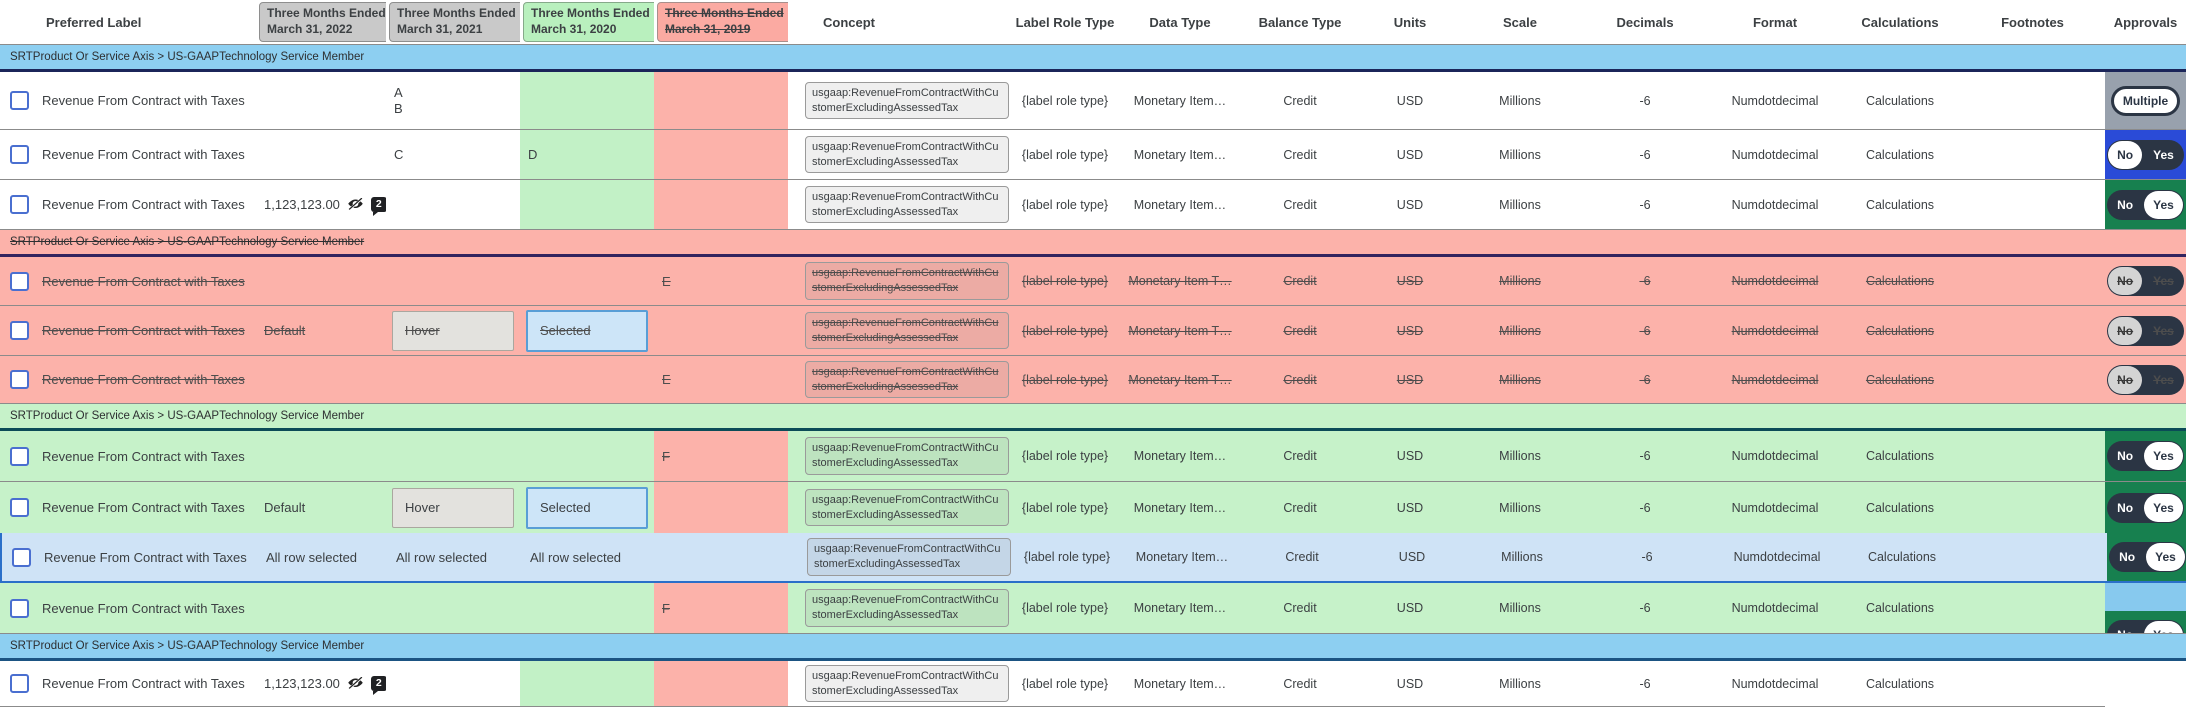  Describe the element at coordinates (722, 22) in the screenshot. I see `period-chip-2019: Three Months Ended March 31, 2019` at that location.